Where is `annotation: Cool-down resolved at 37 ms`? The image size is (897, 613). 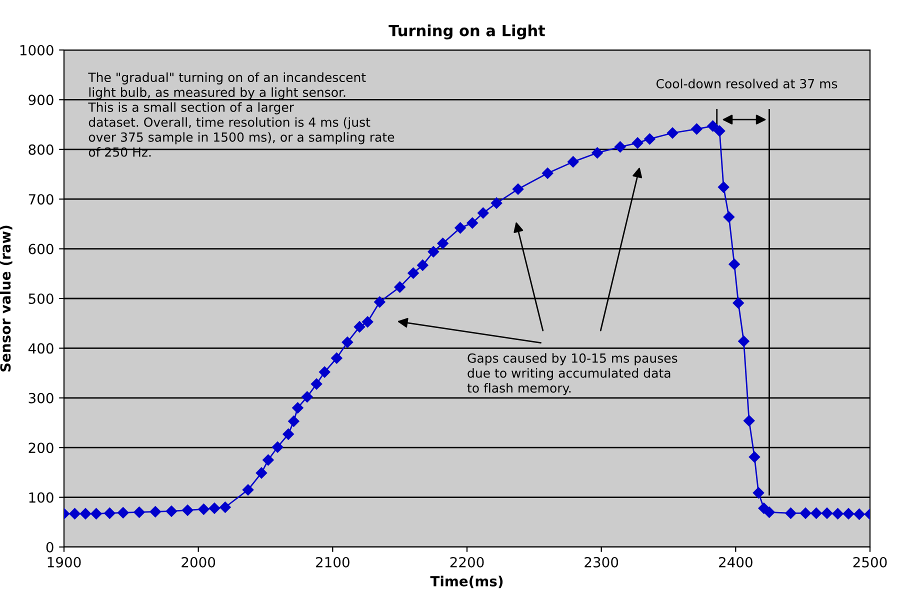
annotation: Cool-down resolved at 37 ms is located at coordinates (747, 83).